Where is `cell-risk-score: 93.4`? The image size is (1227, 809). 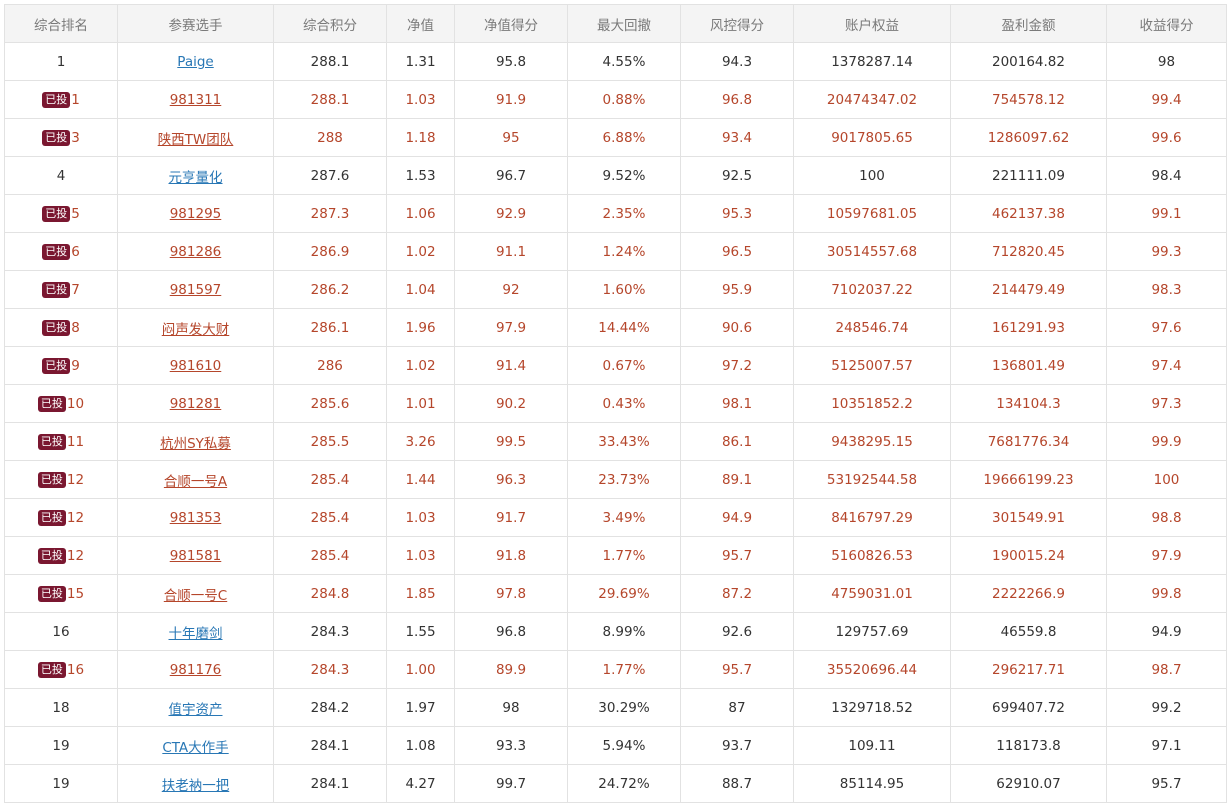
cell-risk-score: 93.4 is located at coordinates (737, 137).